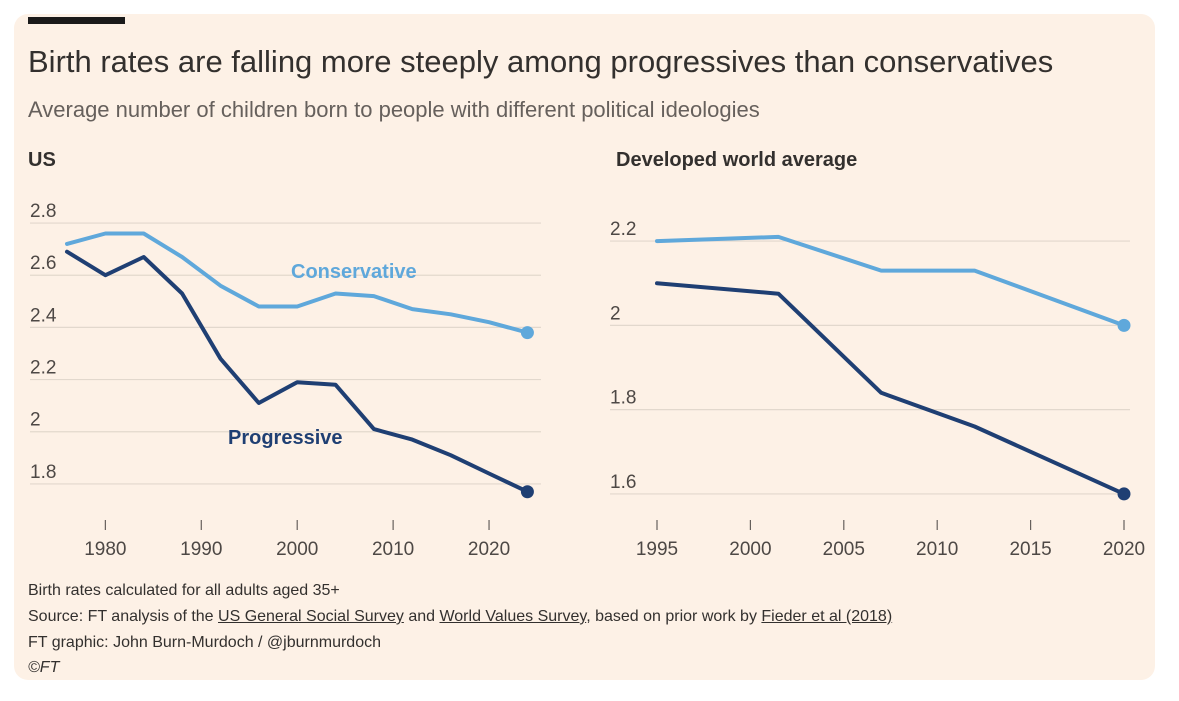 This screenshot has height=701, width=1179. What do you see at coordinates (105, 549) in the screenshot?
I see `x-tick-label: 1980` at bounding box center [105, 549].